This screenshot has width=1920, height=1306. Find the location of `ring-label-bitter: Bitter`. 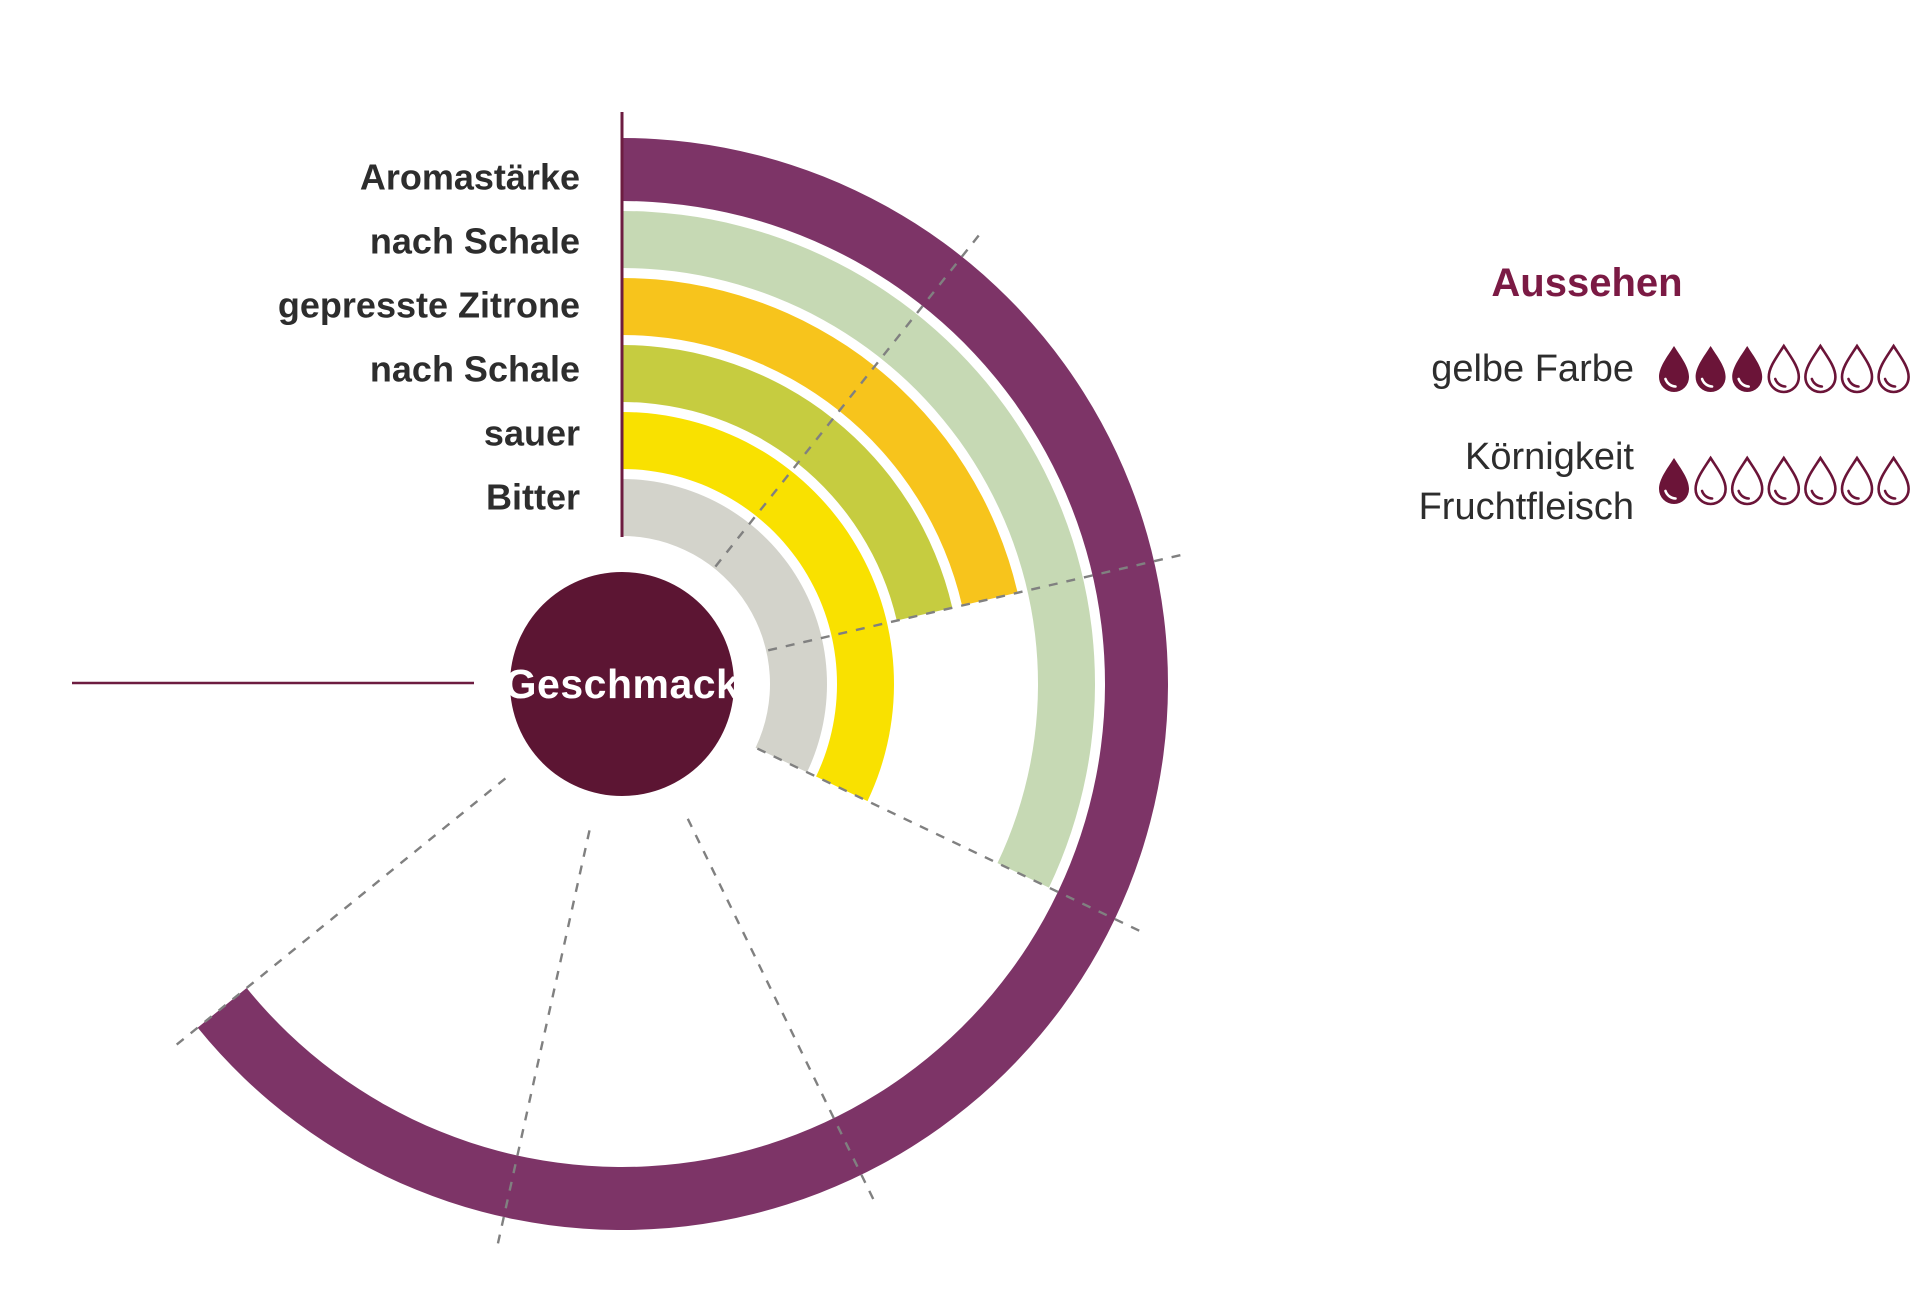

ring-label-bitter: Bitter is located at coordinates (533, 497).